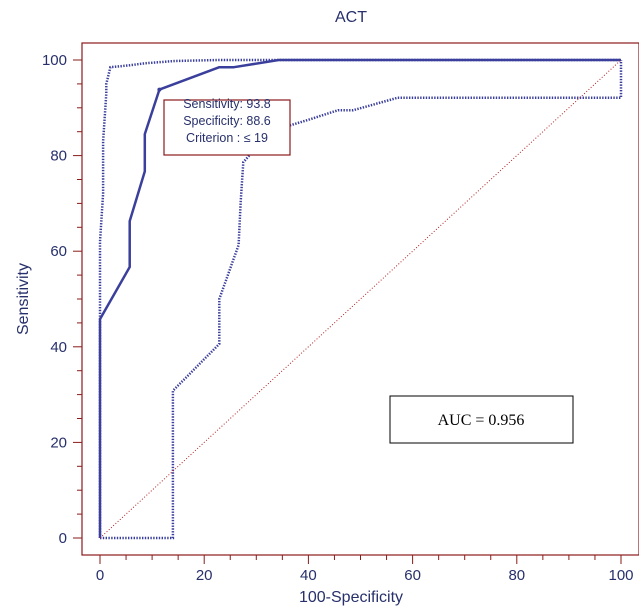  What do you see at coordinates (58, 347) in the screenshot?
I see `y-tick-label: 40` at bounding box center [58, 347].